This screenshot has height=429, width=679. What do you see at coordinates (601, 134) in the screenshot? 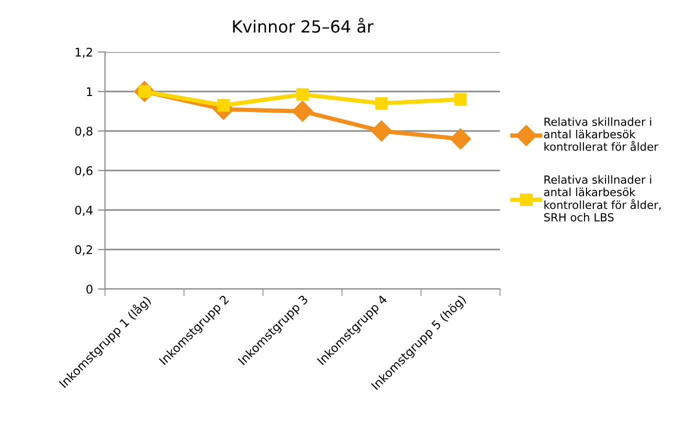
I see `legend-label: Relativa skillnader i antal läkarbesök kontrollerat för ålder` at bounding box center [601, 134].